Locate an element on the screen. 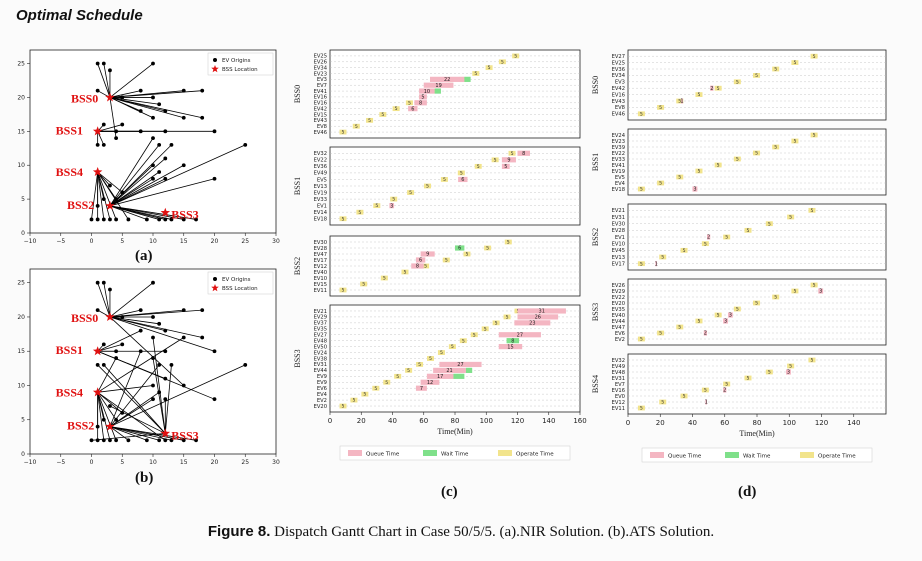 This screenshot has height=561, width=922. ev-row-label: EV21 is located at coordinates (618, 211).